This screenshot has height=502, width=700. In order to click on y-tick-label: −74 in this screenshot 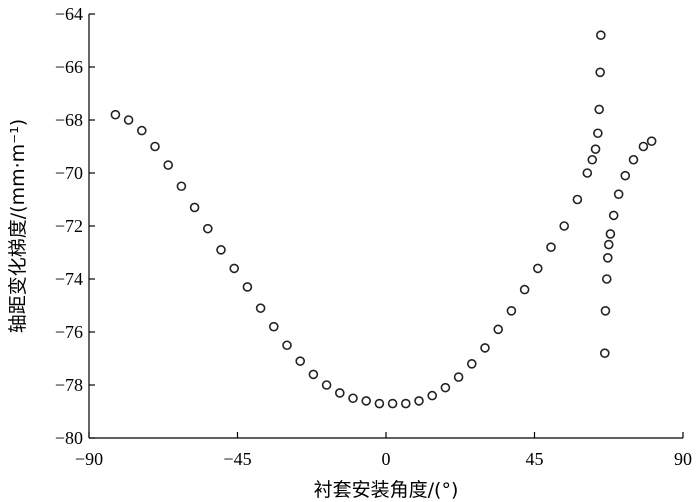, I will do `click(69, 279)`.